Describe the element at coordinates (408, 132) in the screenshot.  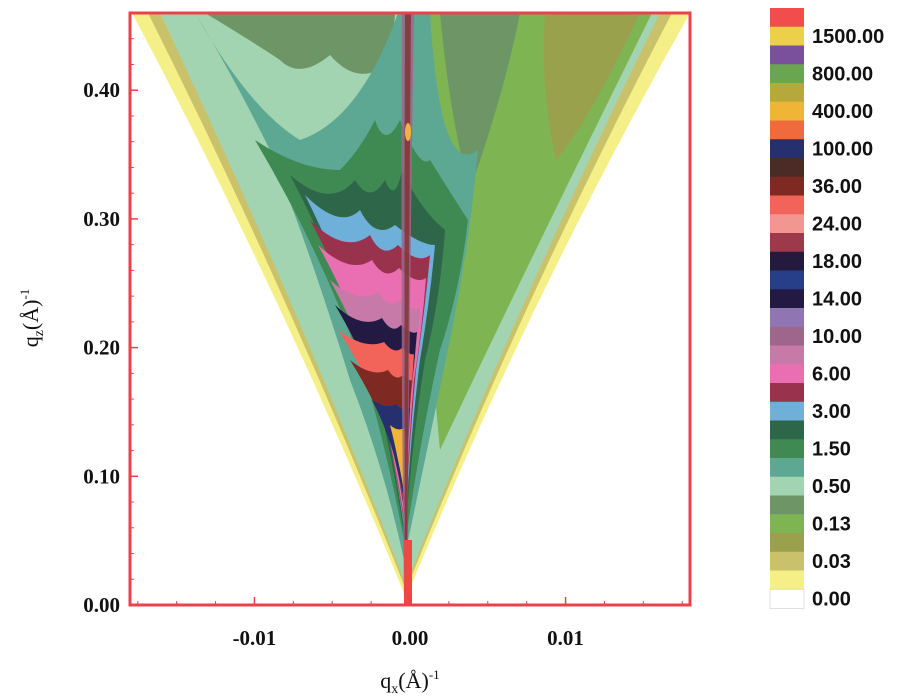
I see `specular-hot-spot` at that location.